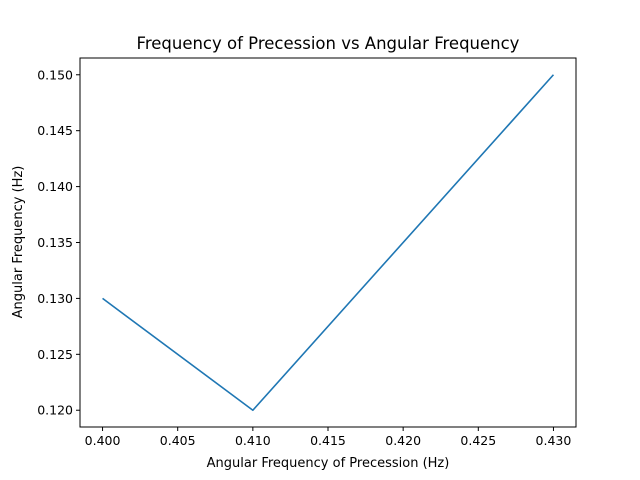 The height and width of the screenshot is (480, 640). I want to click on y-tick-label: 0.135, so click(55, 242).